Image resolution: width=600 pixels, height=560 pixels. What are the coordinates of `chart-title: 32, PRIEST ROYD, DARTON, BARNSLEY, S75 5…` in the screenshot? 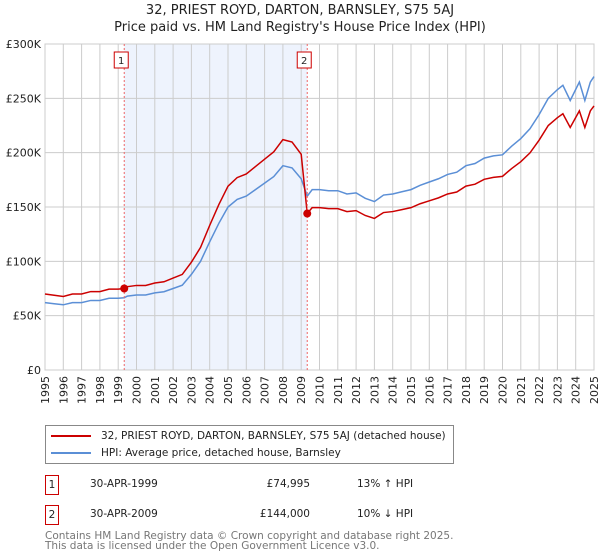 It's located at (300, 10).